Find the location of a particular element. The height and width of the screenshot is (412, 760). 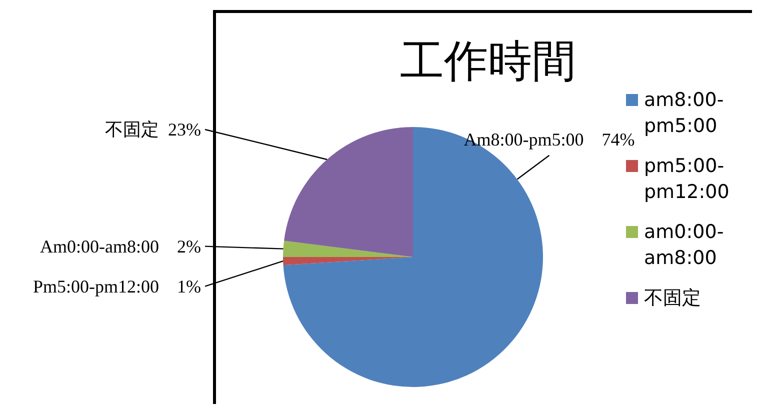

legend-label: am8:00-pm5:00 is located at coordinates (684, 113).